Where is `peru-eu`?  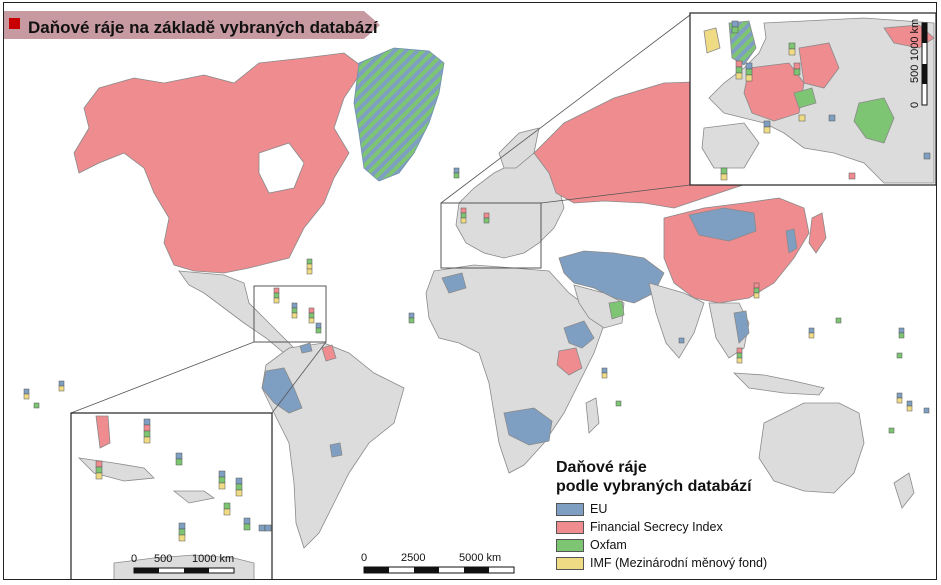
peru-eu is located at coordinates (282, 390).